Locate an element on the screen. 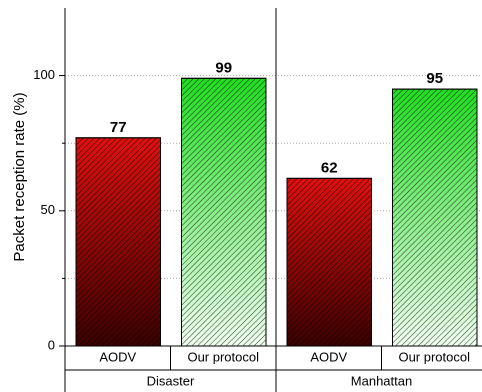 Image resolution: width=482 pixels, height=392 pixels. y-tick-label: 50 is located at coordinates (48, 209).